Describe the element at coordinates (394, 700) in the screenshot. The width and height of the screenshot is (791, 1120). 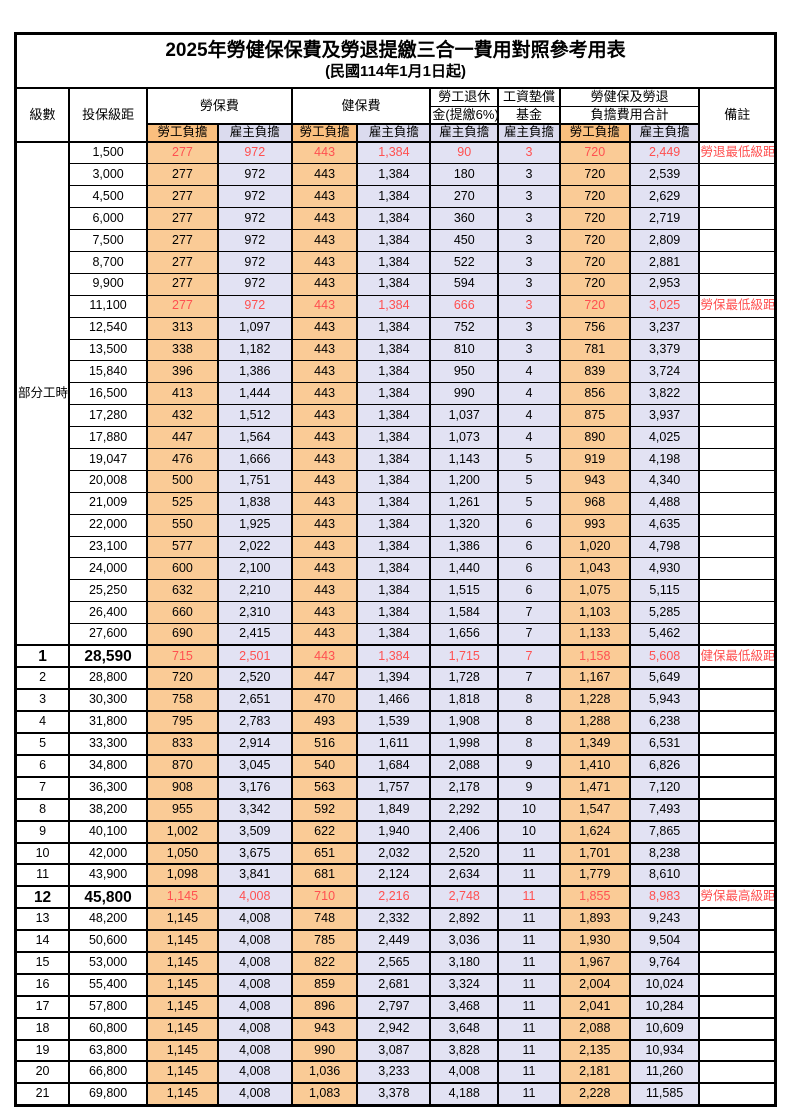
I see `fee-cell-health-employer: 1,466` at that location.